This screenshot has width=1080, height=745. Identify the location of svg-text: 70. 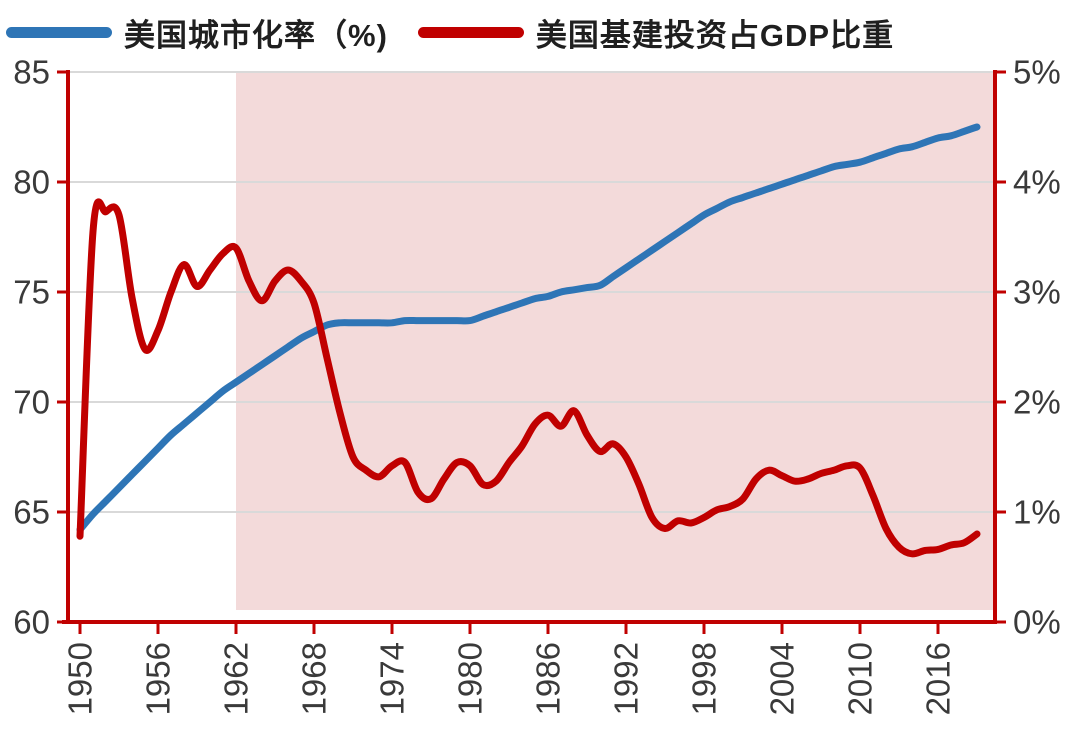
(31, 402).